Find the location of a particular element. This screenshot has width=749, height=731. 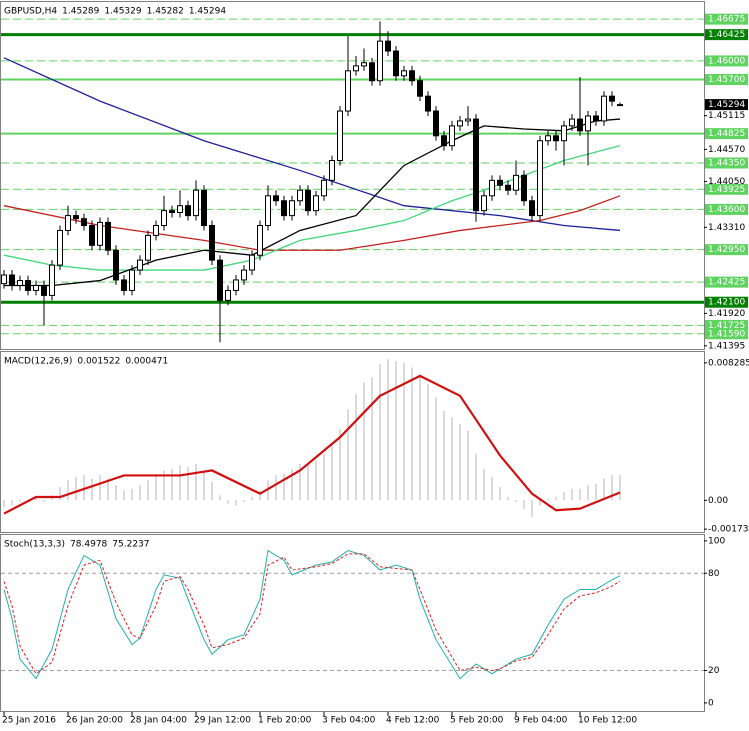

level-label: 1.43925 is located at coordinates (726, 190).